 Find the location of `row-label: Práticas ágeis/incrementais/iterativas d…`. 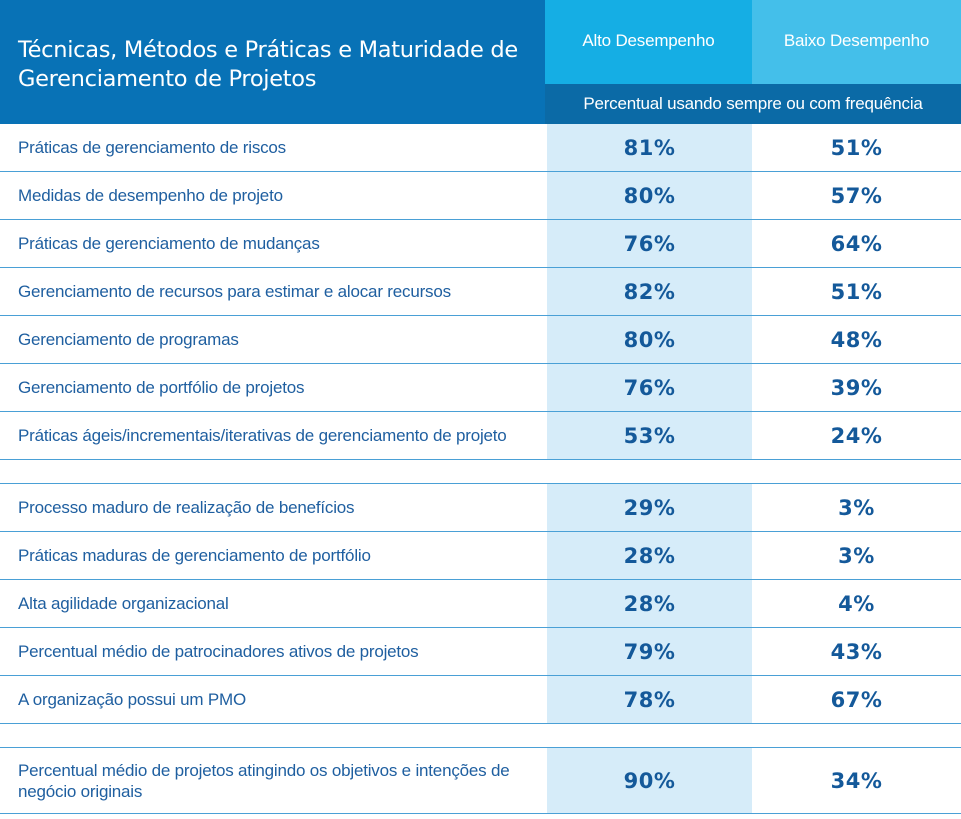

row-label: Práticas ágeis/incrementais/iterativas d… is located at coordinates (262, 435).